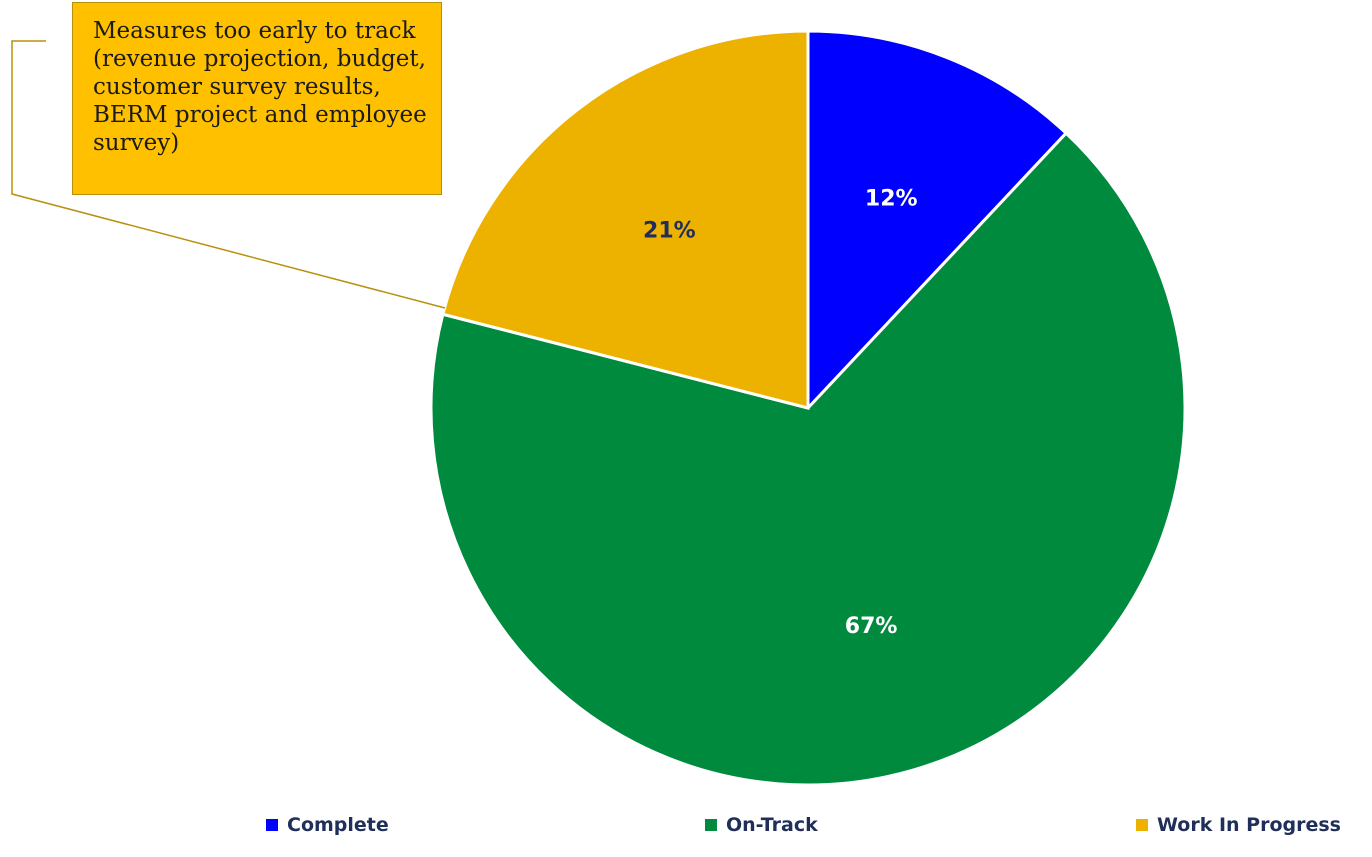 The width and height of the screenshot is (1372, 857). What do you see at coordinates (625, 219) in the screenshot?
I see `slice-work-in-progress` at bounding box center [625, 219].